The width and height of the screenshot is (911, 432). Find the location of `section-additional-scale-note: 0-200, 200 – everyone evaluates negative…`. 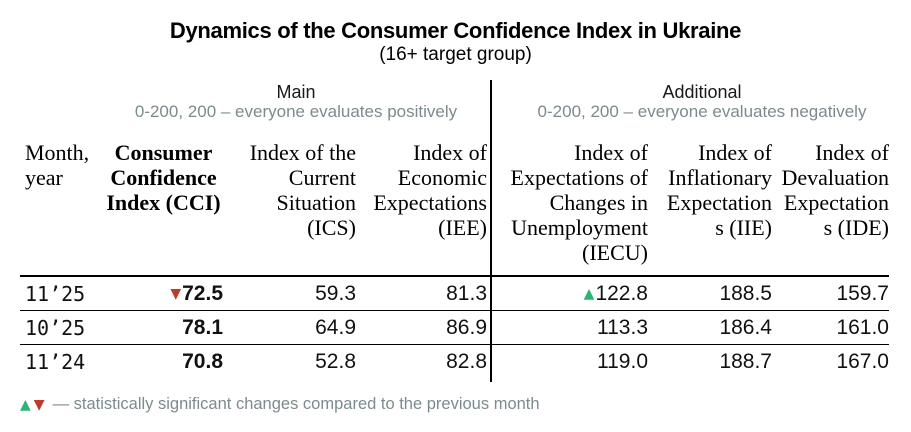

section-additional-scale-note: 0-200, 200 – everyone evaluates negative… is located at coordinates (702, 111).